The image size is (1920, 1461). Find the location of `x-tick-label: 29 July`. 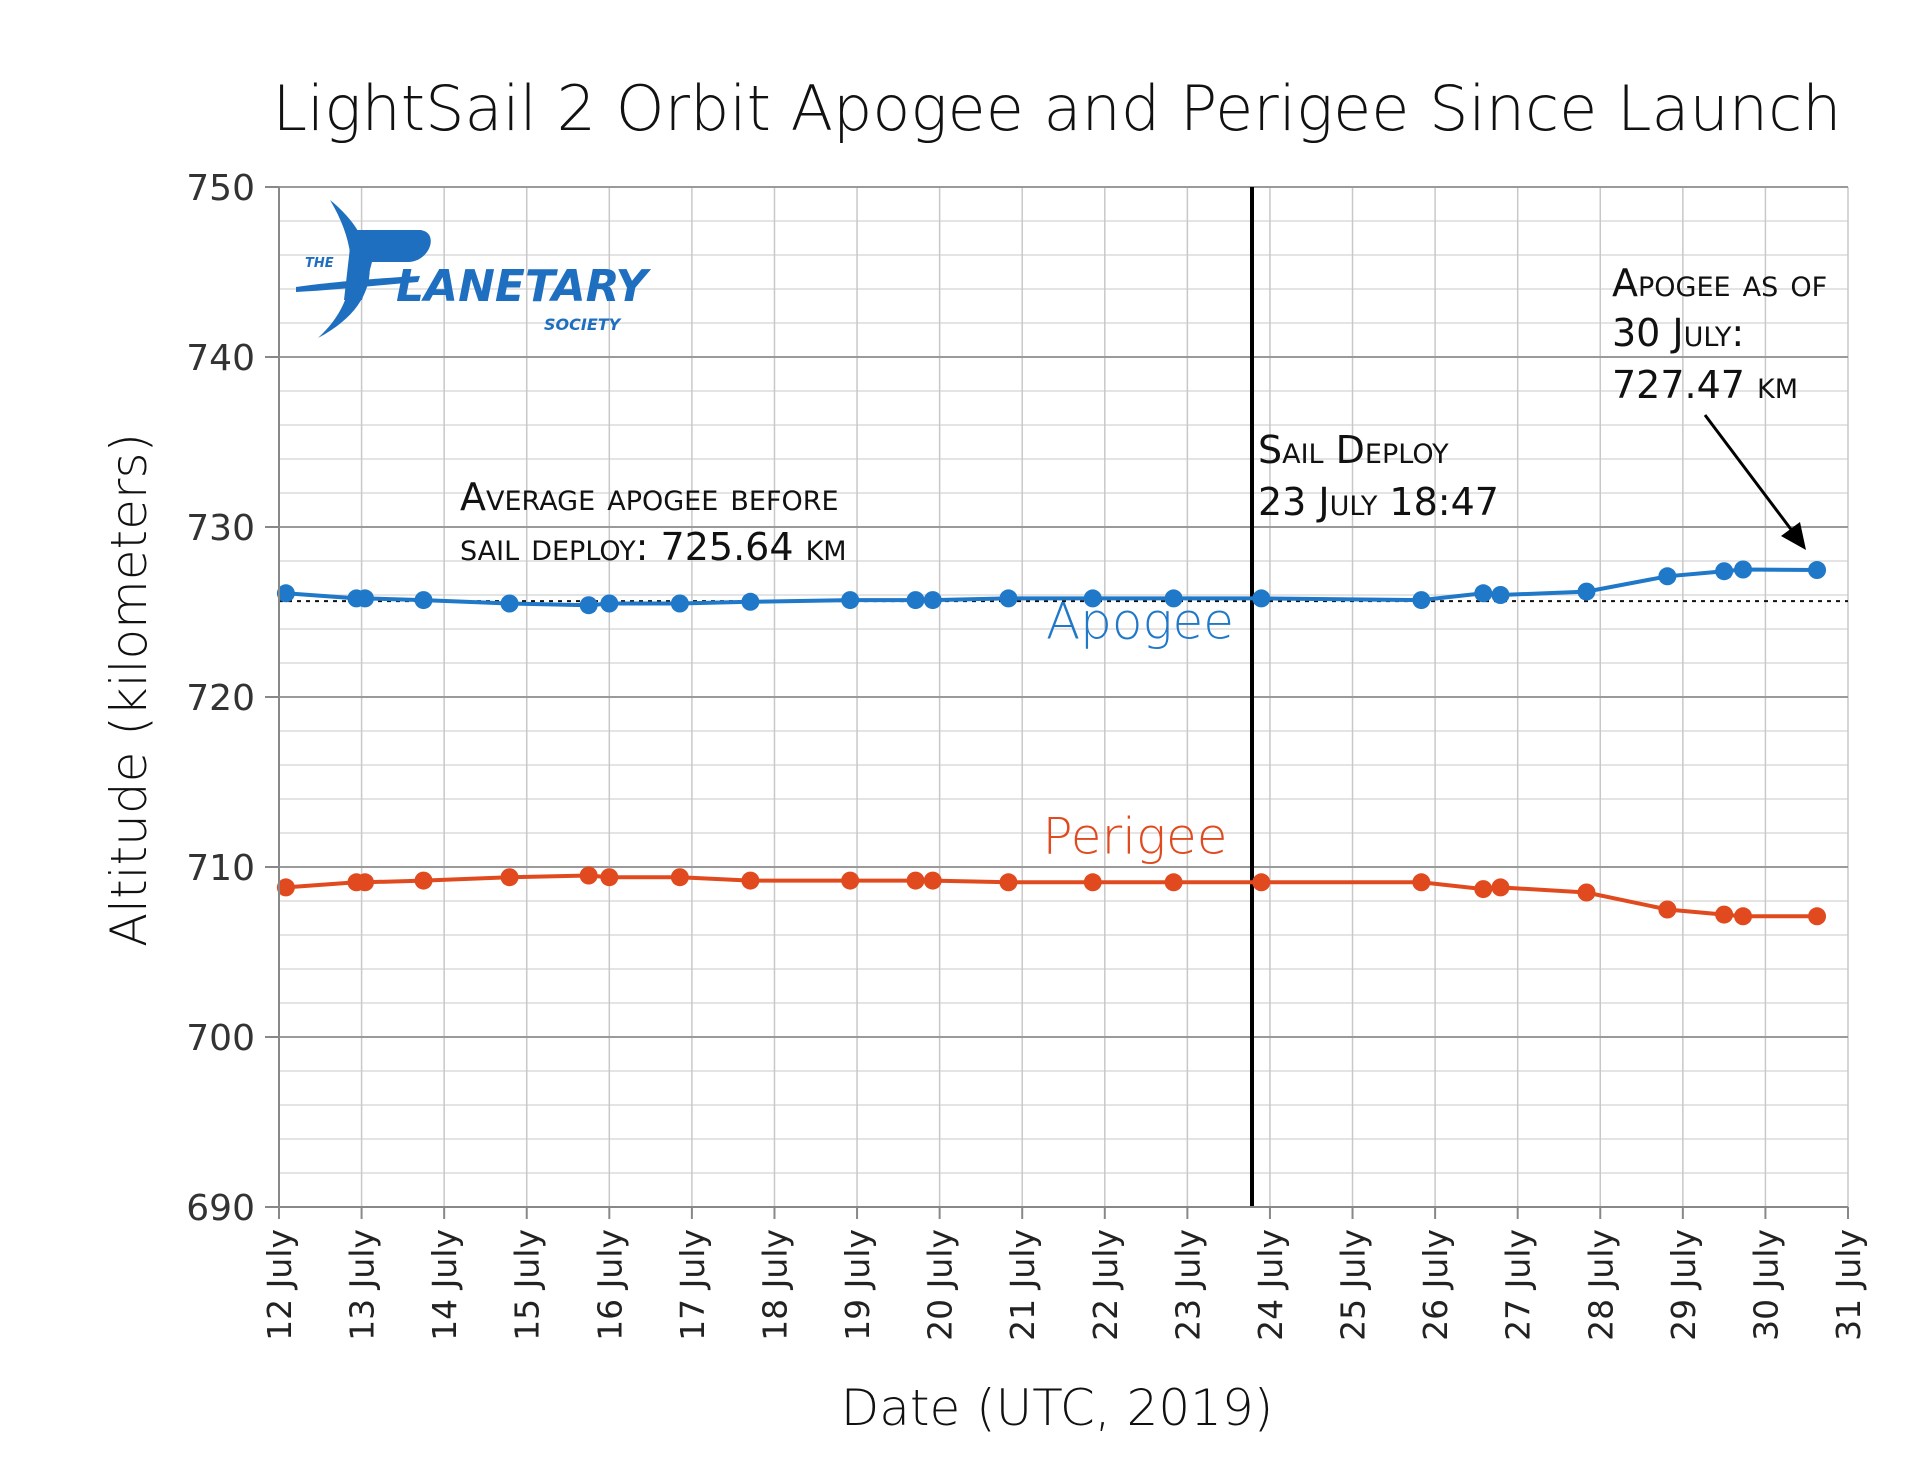

x-tick-label: 29 July is located at coordinates (1683, 1285).